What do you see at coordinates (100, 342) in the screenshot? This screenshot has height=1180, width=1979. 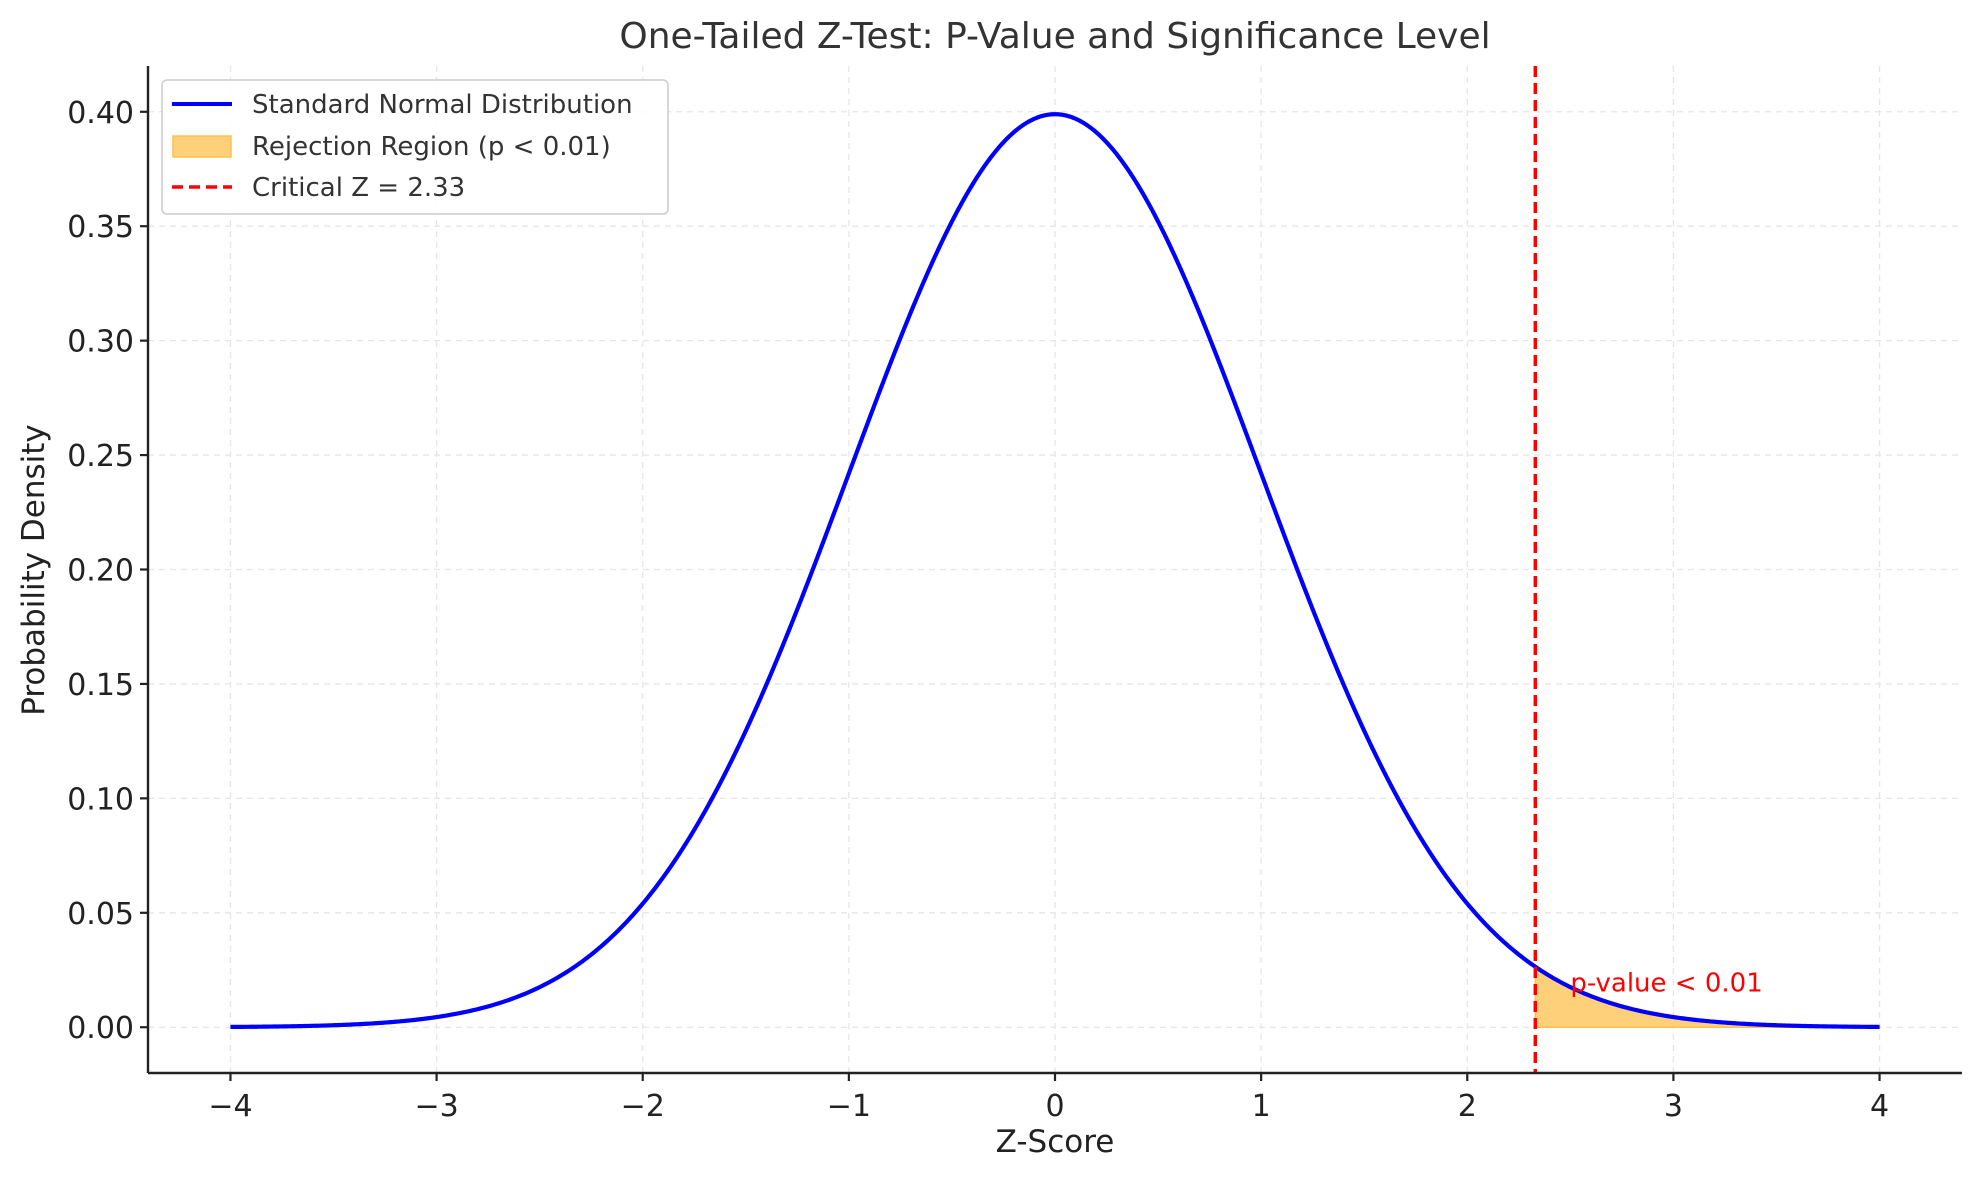 I see `y-tick-label: 0.30` at bounding box center [100, 342].